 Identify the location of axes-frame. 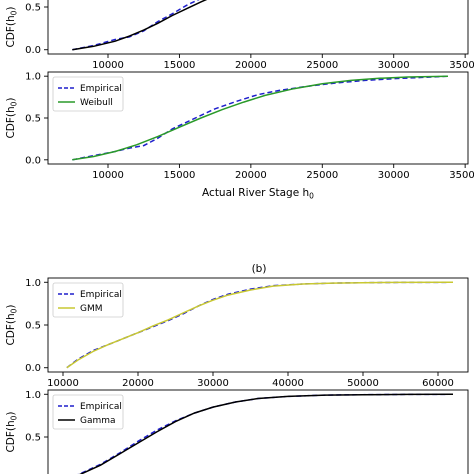
(258, 27).